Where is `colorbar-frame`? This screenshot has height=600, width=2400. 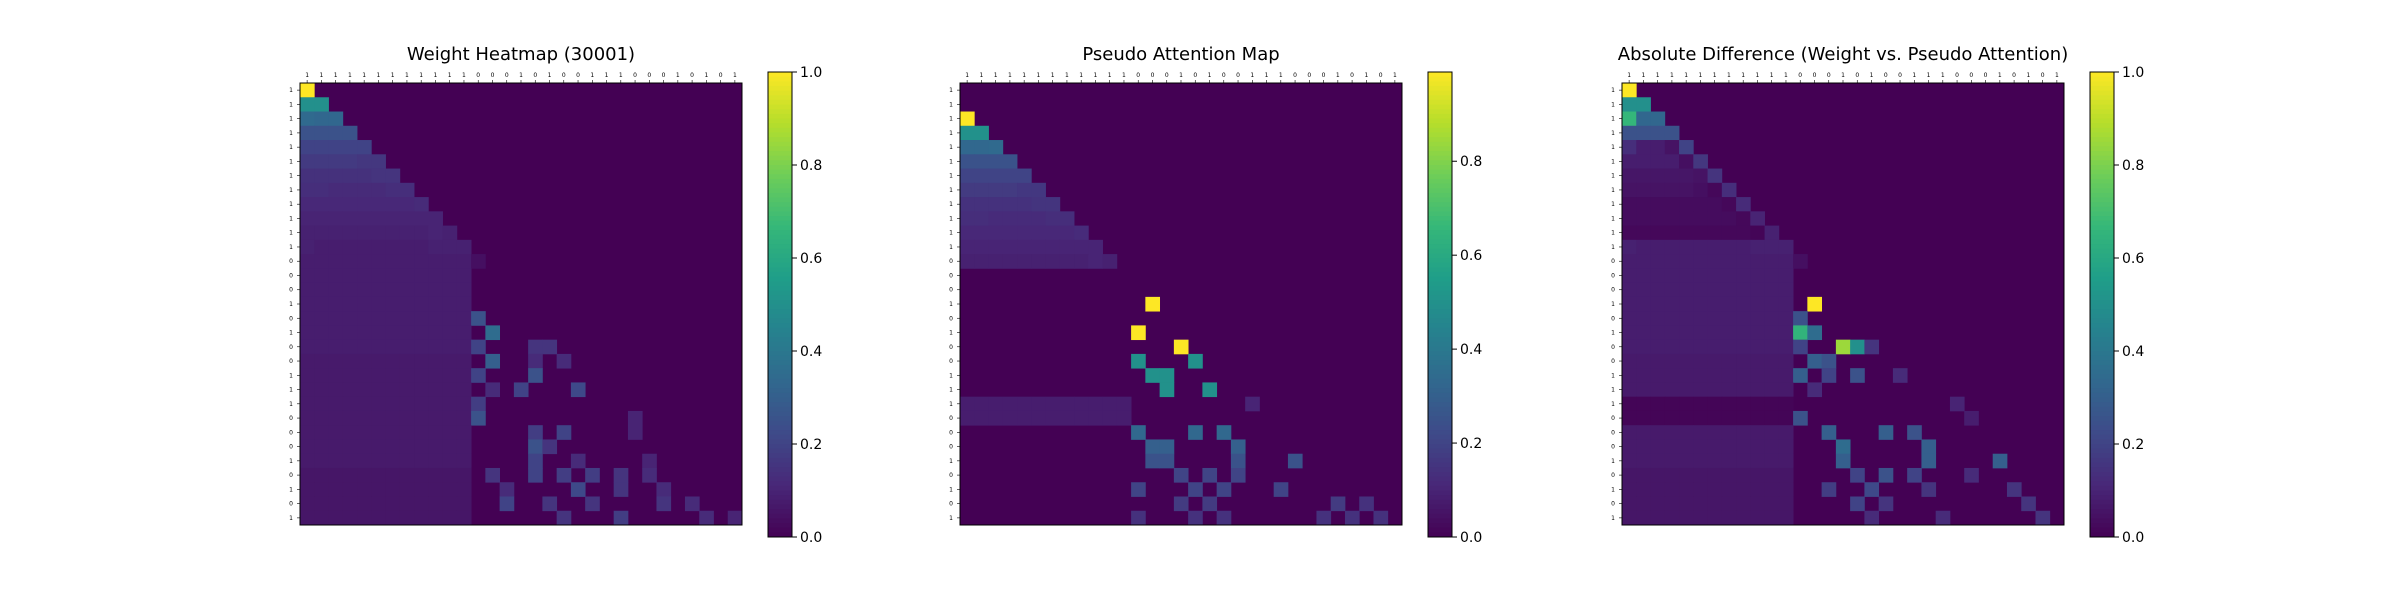
colorbar-frame is located at coordinates (1440, 304).